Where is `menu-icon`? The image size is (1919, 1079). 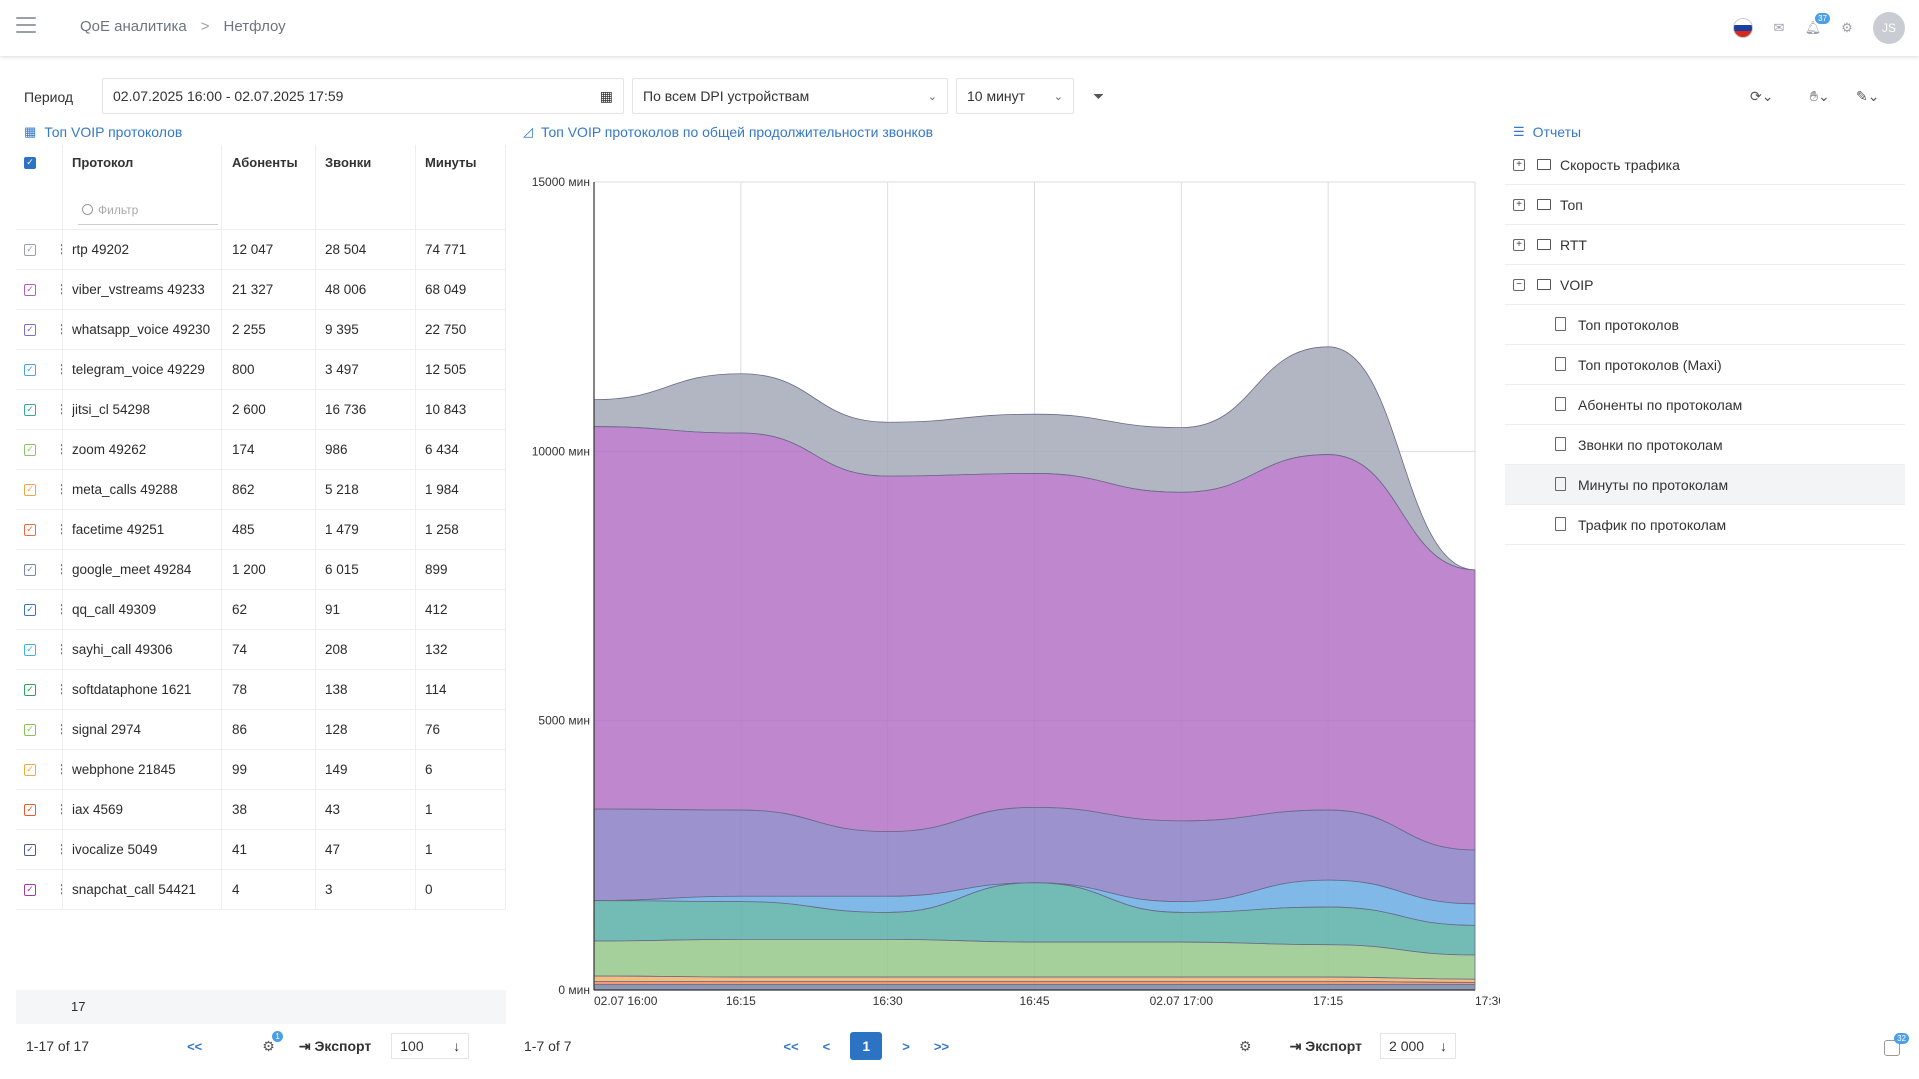 menu-icon is located at coordinates (26, 26).